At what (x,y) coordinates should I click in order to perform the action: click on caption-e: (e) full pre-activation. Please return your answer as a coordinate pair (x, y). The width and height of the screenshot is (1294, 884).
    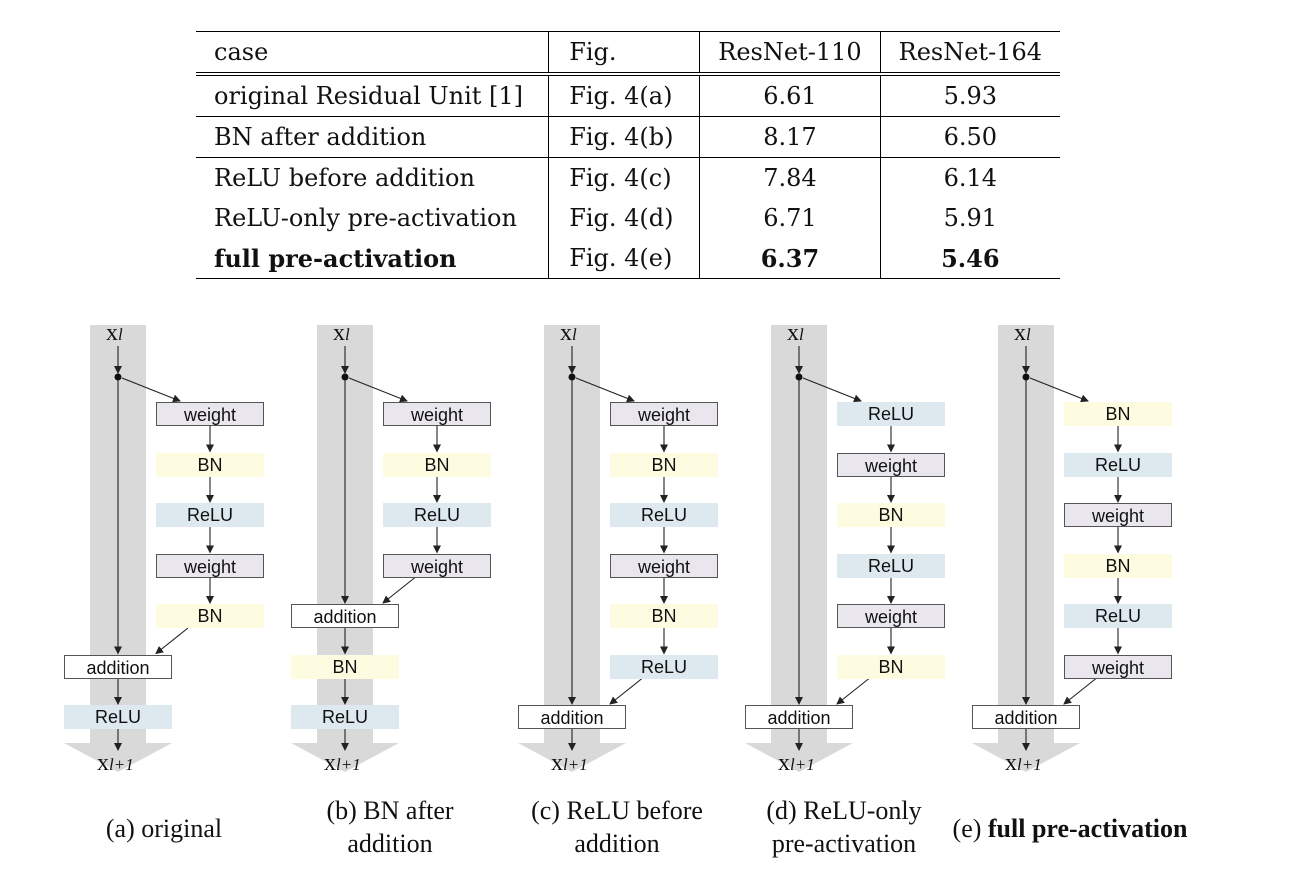
    Looking at the image, I should click on (1070, 828).